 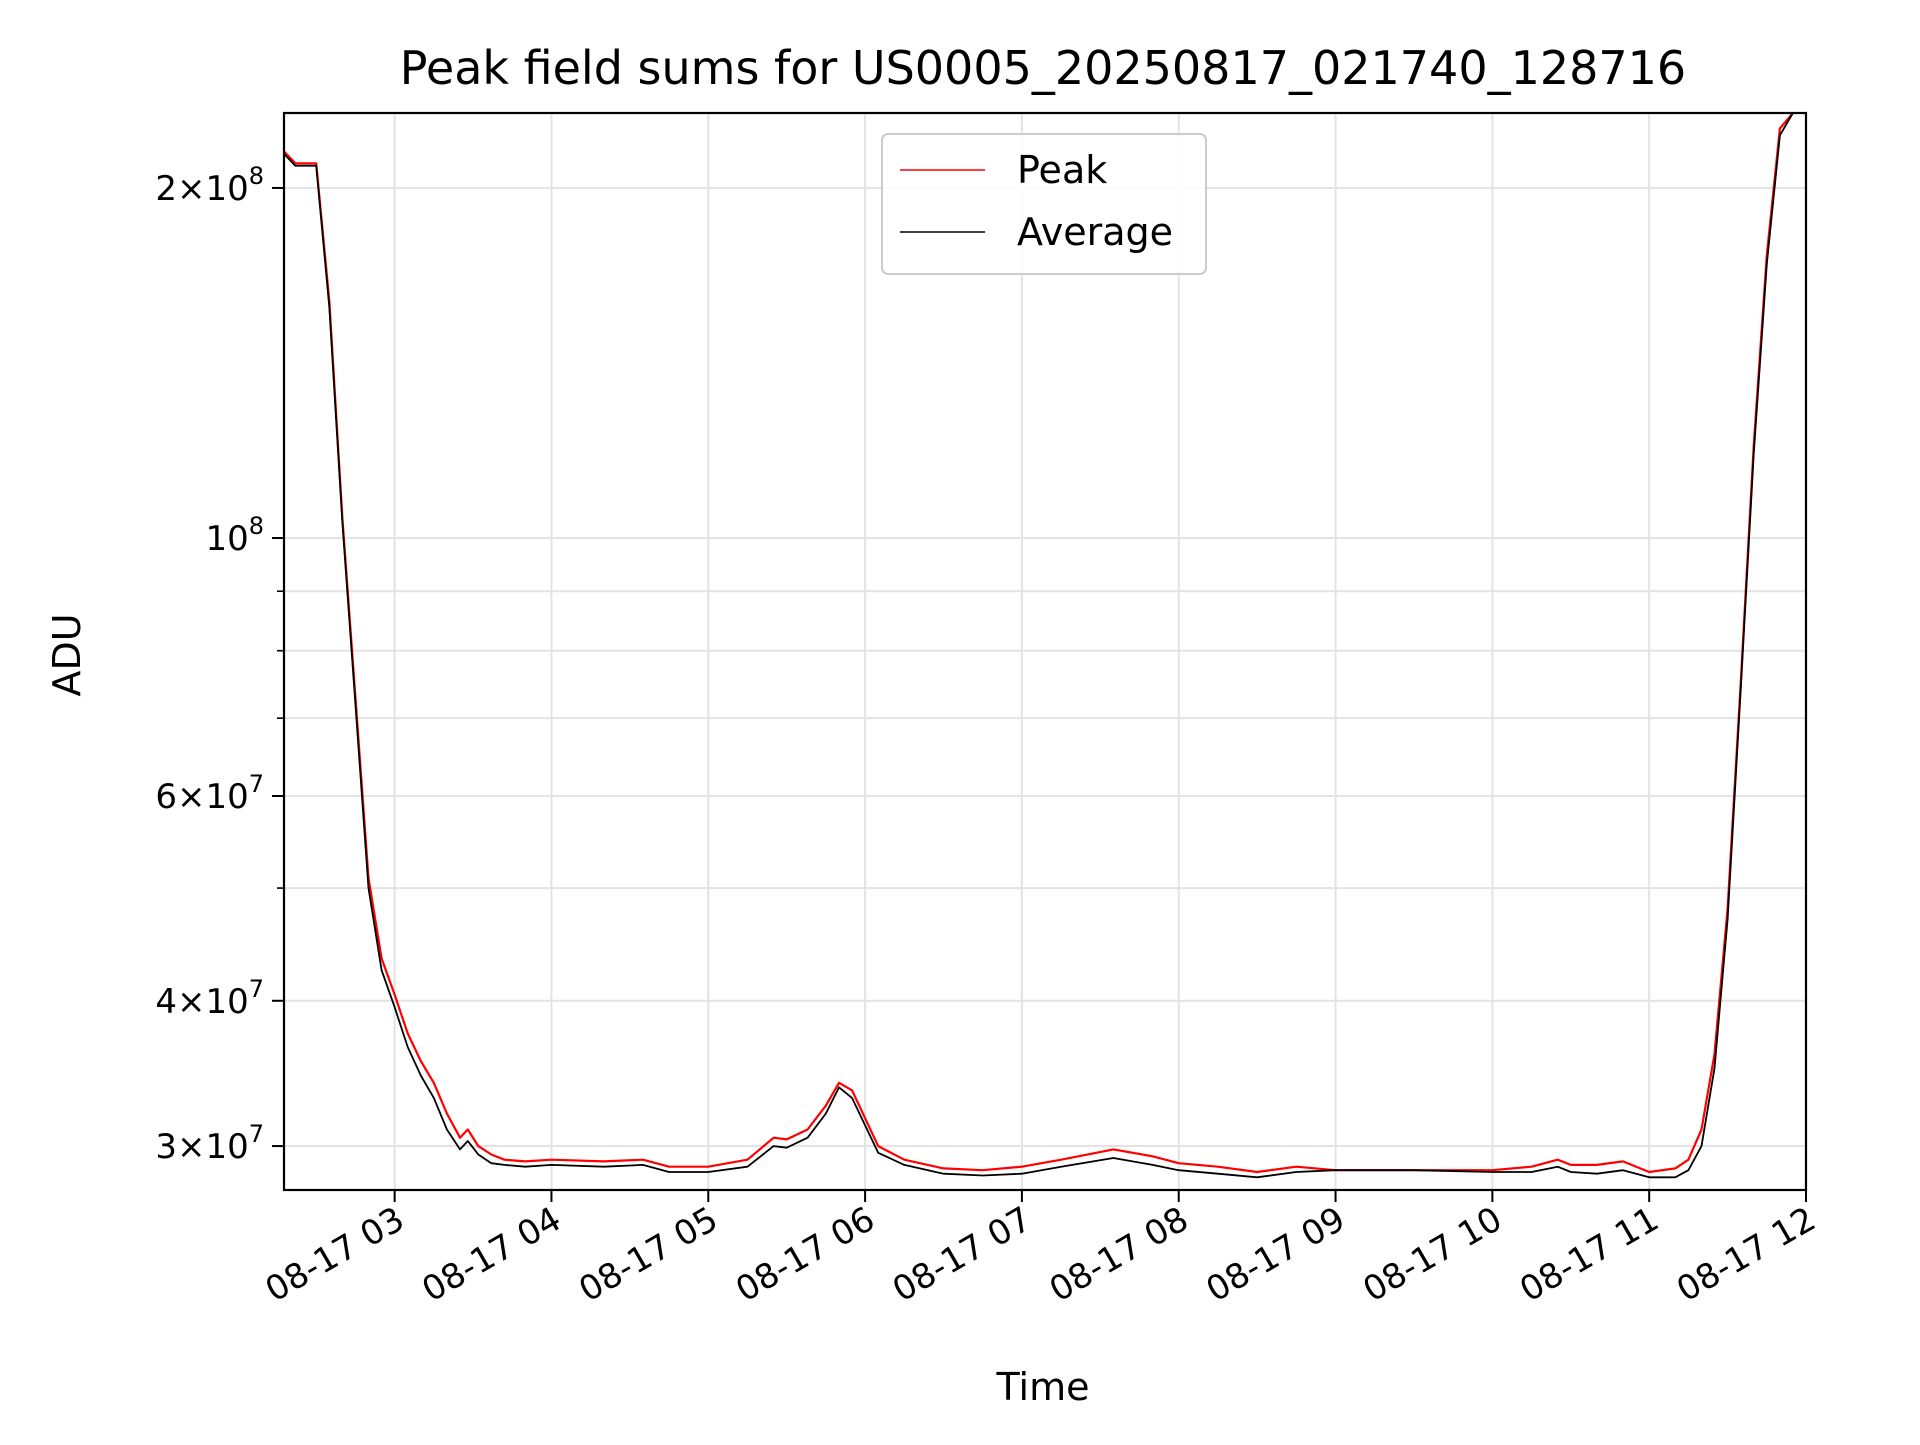 I want to click on legend: Peak Average, so click(x=1044, y=204).